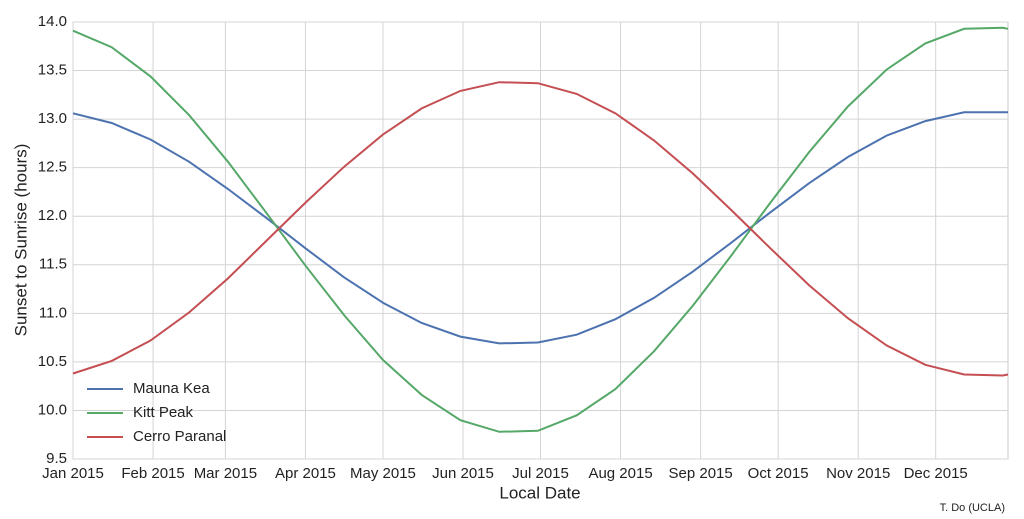 The width and height of the screenshot is (1024, 519). Describe the element at coordinates (56, 458) in the screenshot. I see `y-tick-label: 9.5` at that location.